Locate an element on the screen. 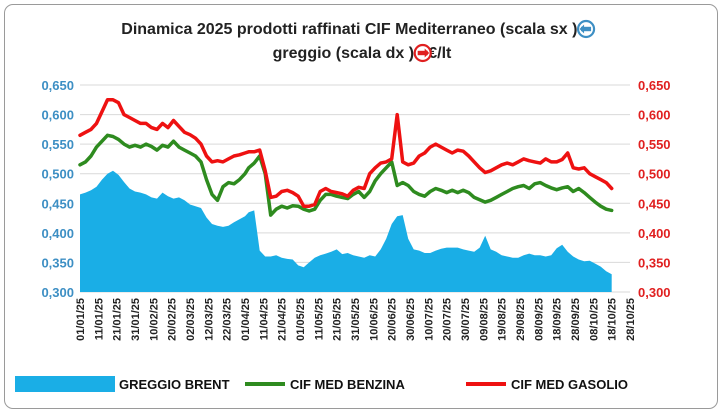  left-axis: 0,300 0,350 0,400 0,450 0,500 0,550 0,600 0,650 is located at coordinates (57, 189).